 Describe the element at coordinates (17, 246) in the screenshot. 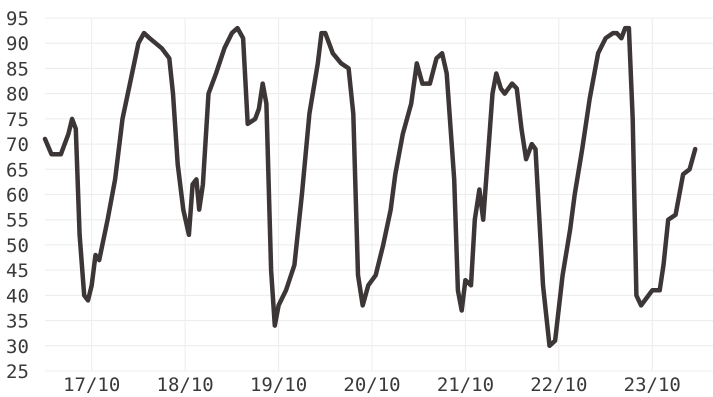

I see `y-tick-label: 50` at that location.